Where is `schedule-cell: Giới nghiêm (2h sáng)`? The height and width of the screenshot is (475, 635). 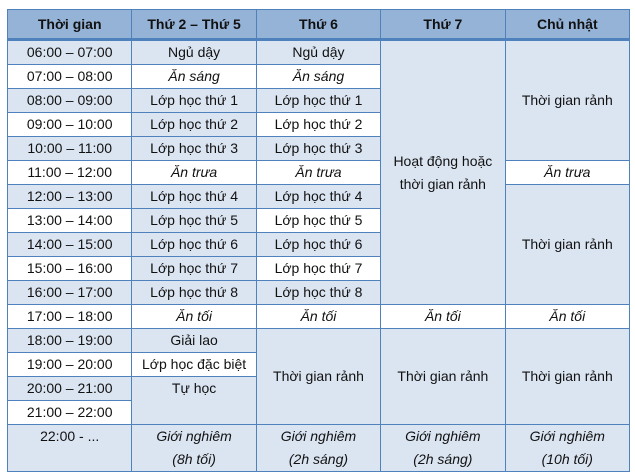
schedule-cell: Giới nghiêm (2h sáng) is located at coordinates (443, 448).